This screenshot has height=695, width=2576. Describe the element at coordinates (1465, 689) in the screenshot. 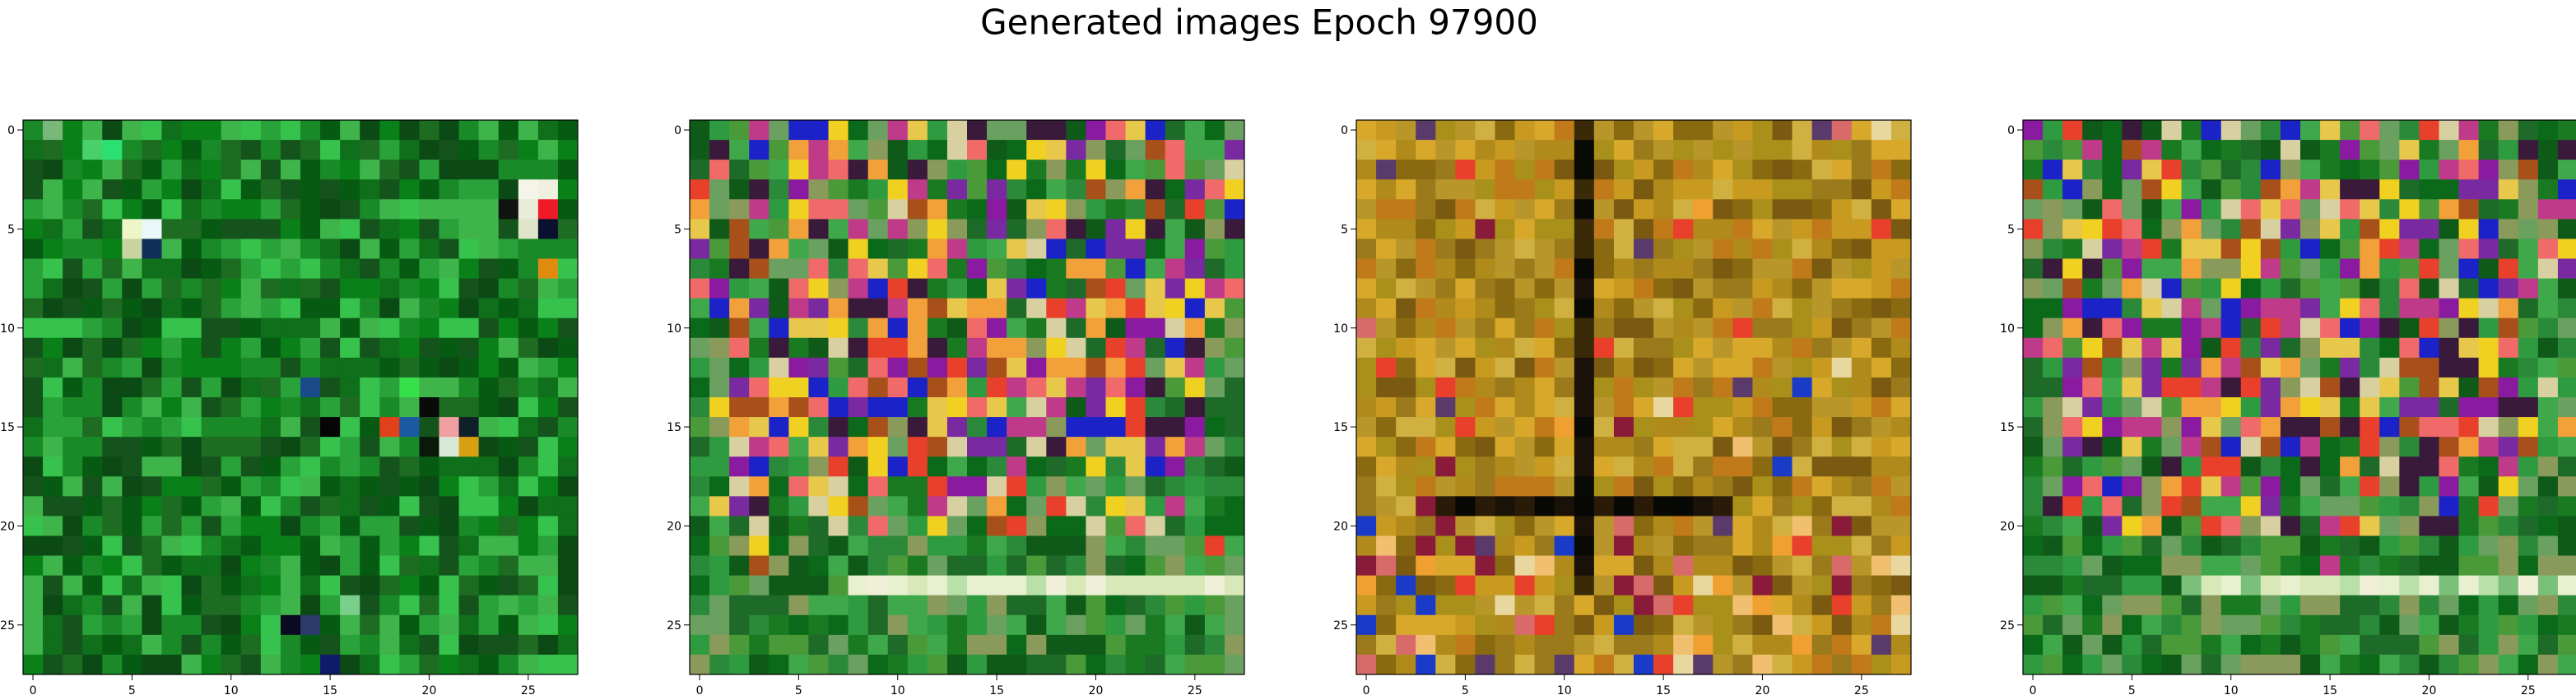

I see `x-tick-label: 5` at that location.